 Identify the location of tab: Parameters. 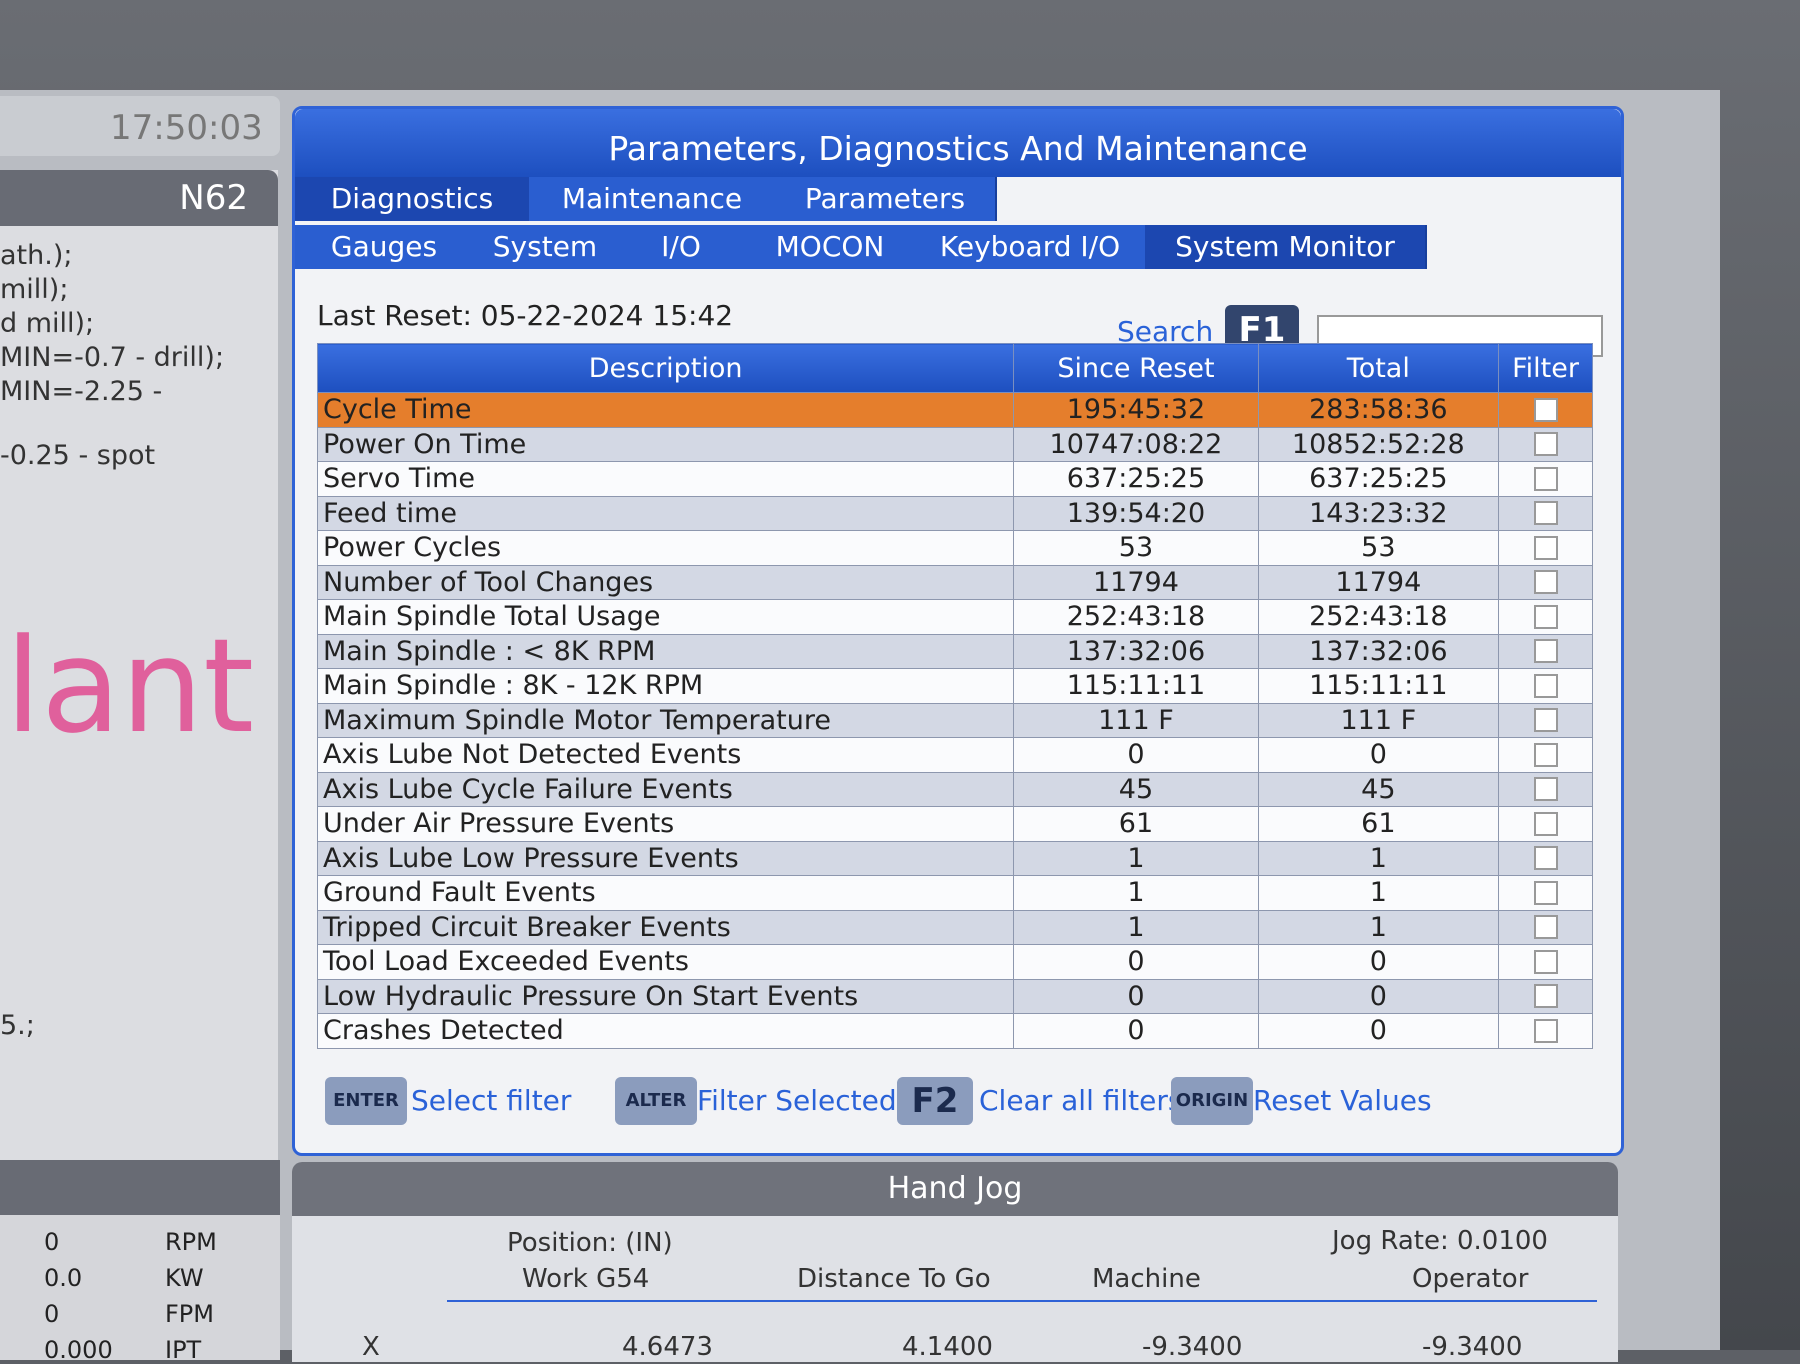
(886, 199).